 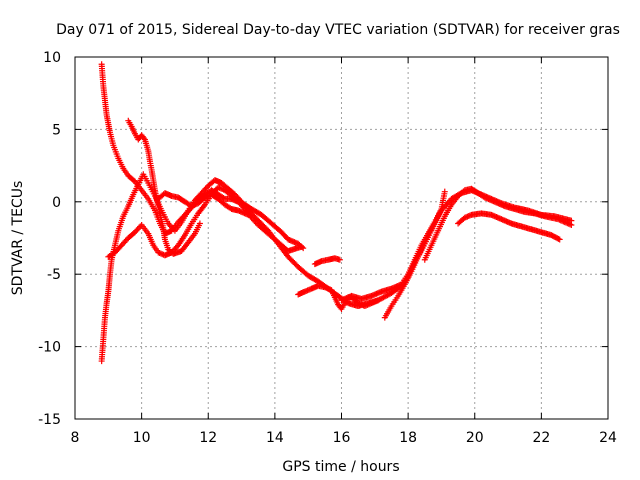 I want to click on y-tick-label: 0, so click(x=56, y=203).